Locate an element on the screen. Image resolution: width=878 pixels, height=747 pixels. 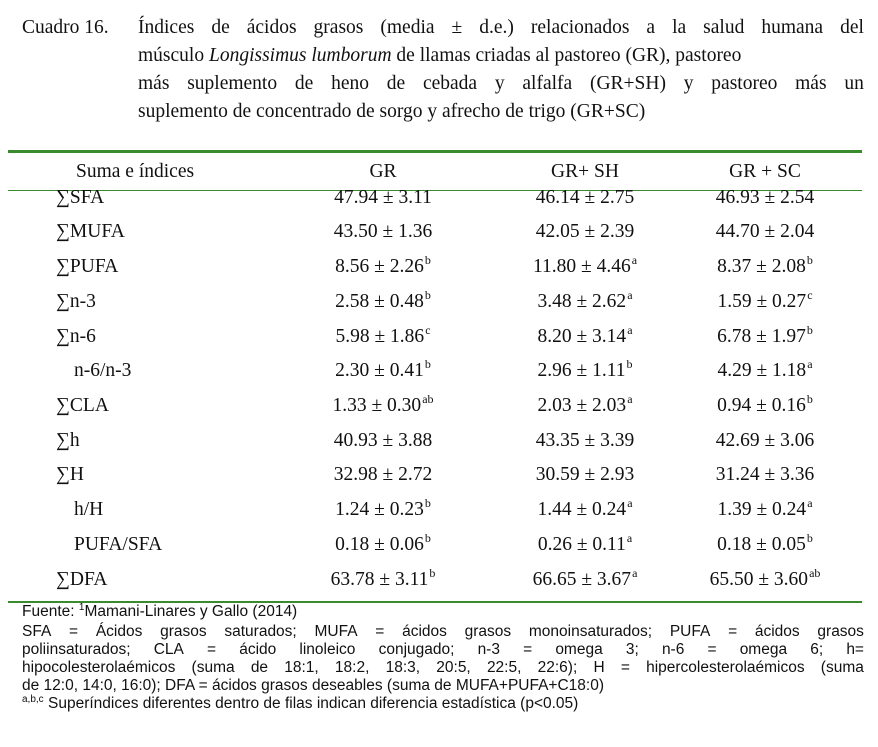
header-gr: GR is located at coordinates (383, 171).